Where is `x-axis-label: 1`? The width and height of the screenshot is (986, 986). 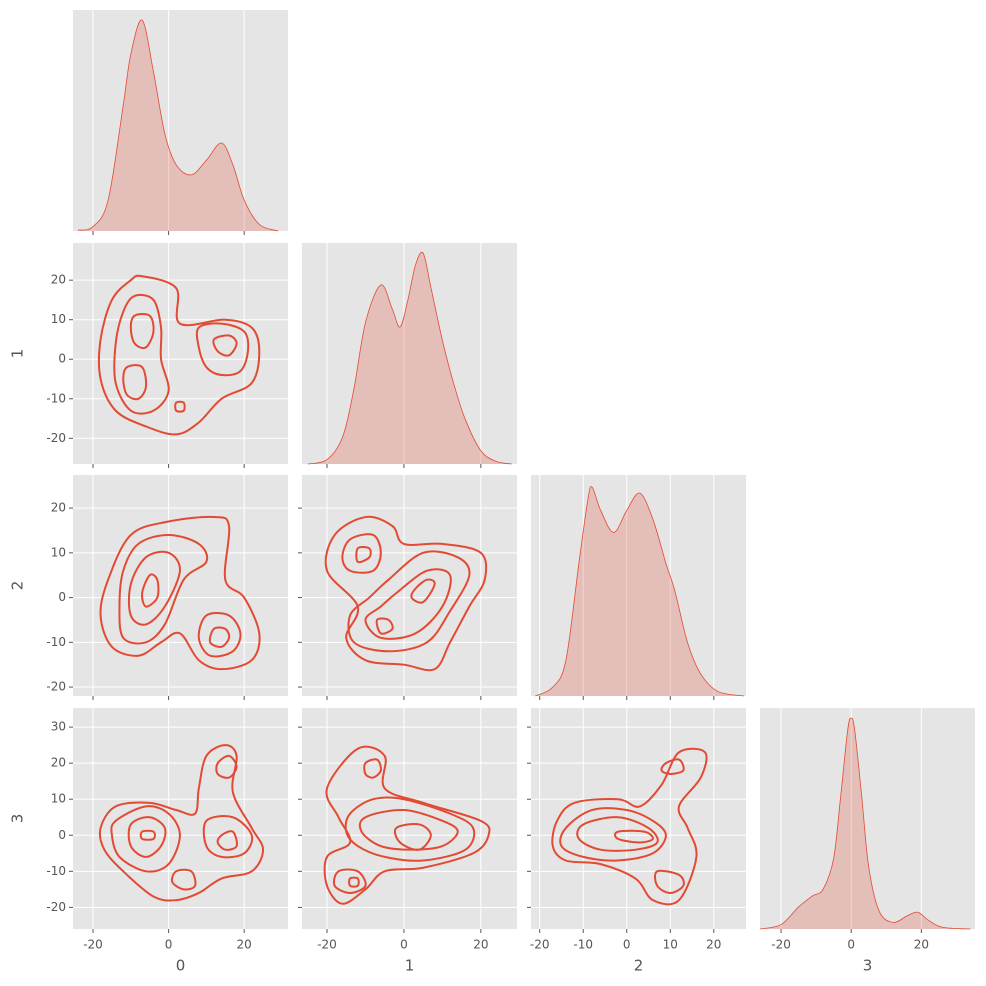
x-axis-label: 1 is located at coordinates (410, 966).